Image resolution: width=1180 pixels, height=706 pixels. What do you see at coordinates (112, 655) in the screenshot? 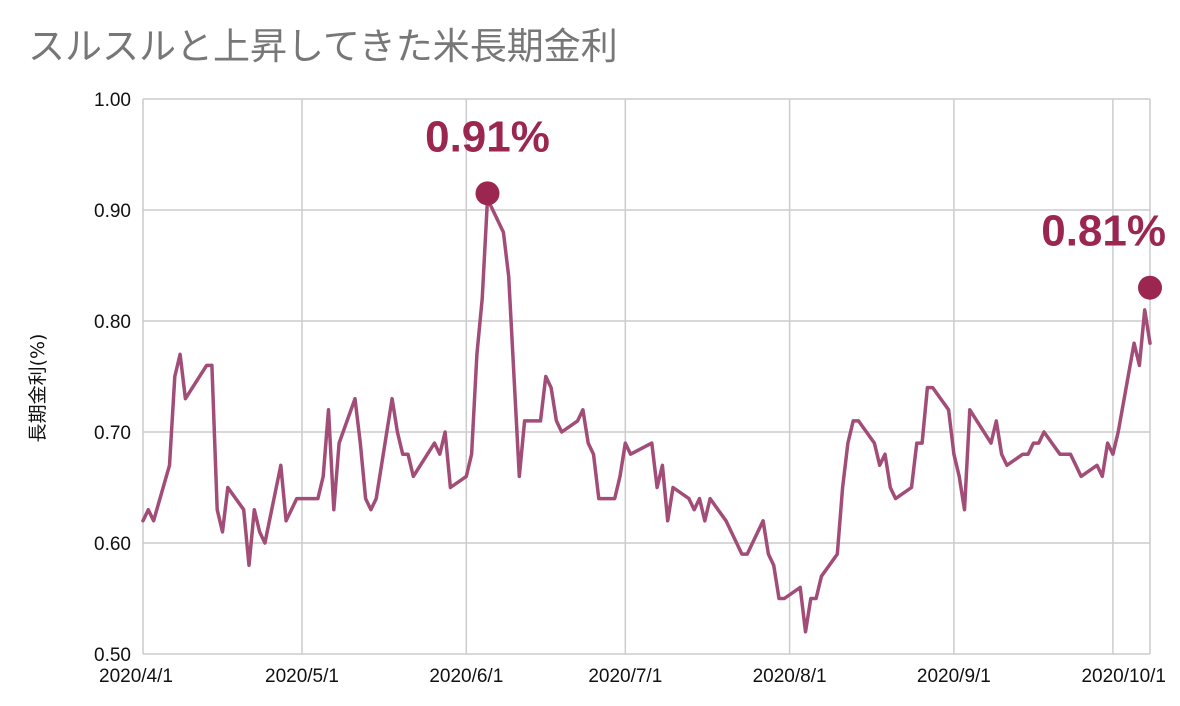
I see `y-tick-label: 0.50` at bounding box center [112, 655].